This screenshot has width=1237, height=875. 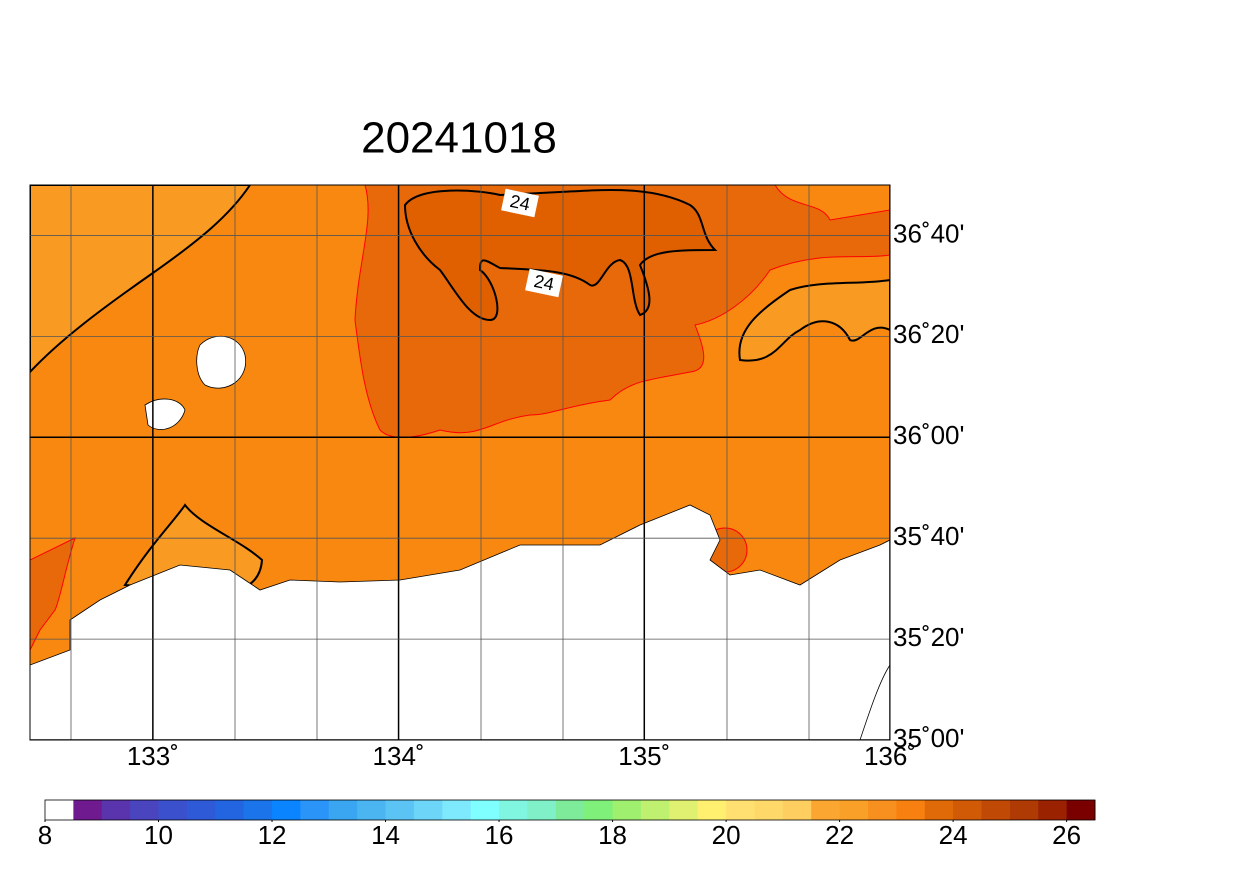 What do you see at coordinates (928, 233) in the screenshot?
I see `lat-label: 36˚40'` at bounding box center [928, 233].